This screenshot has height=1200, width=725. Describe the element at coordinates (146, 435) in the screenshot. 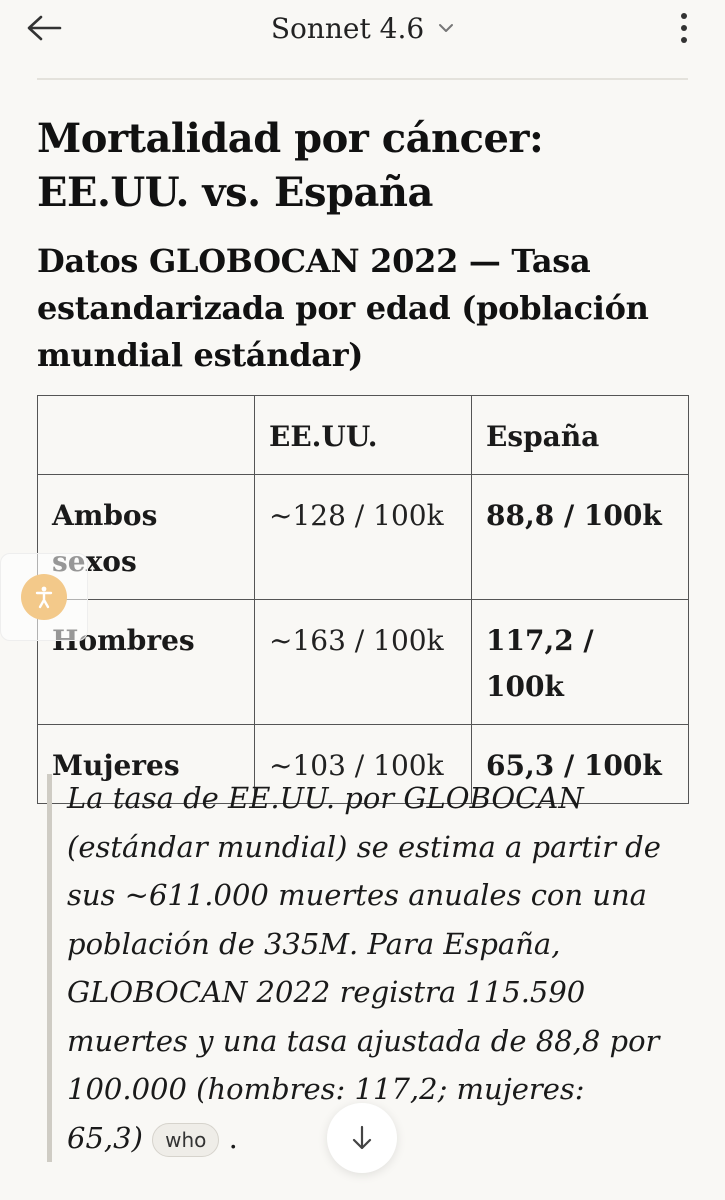

I see `table-header-empty` at that location.